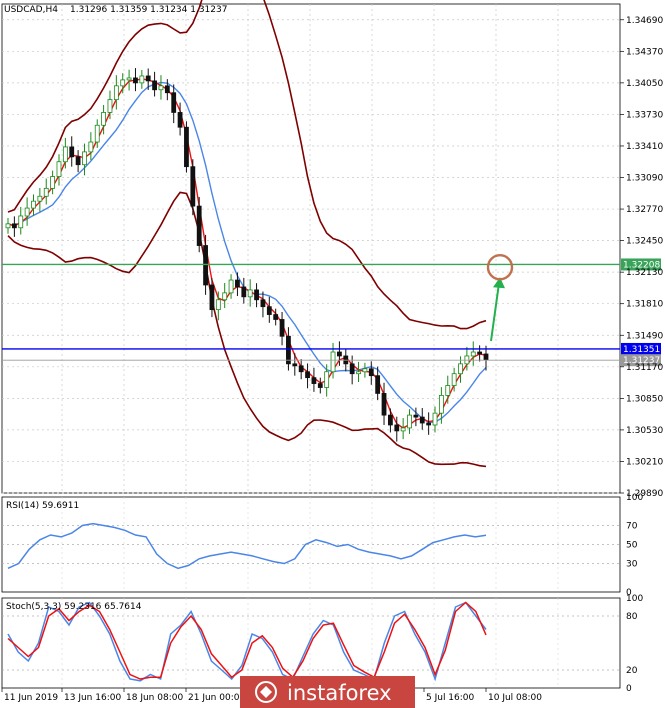 The image size is (665, 708). Describe the element at coordinates (74, 607) in the screenshot. I see `stoch-title: Stoch(5,3,3) 59.2316 65.7614` at that location.